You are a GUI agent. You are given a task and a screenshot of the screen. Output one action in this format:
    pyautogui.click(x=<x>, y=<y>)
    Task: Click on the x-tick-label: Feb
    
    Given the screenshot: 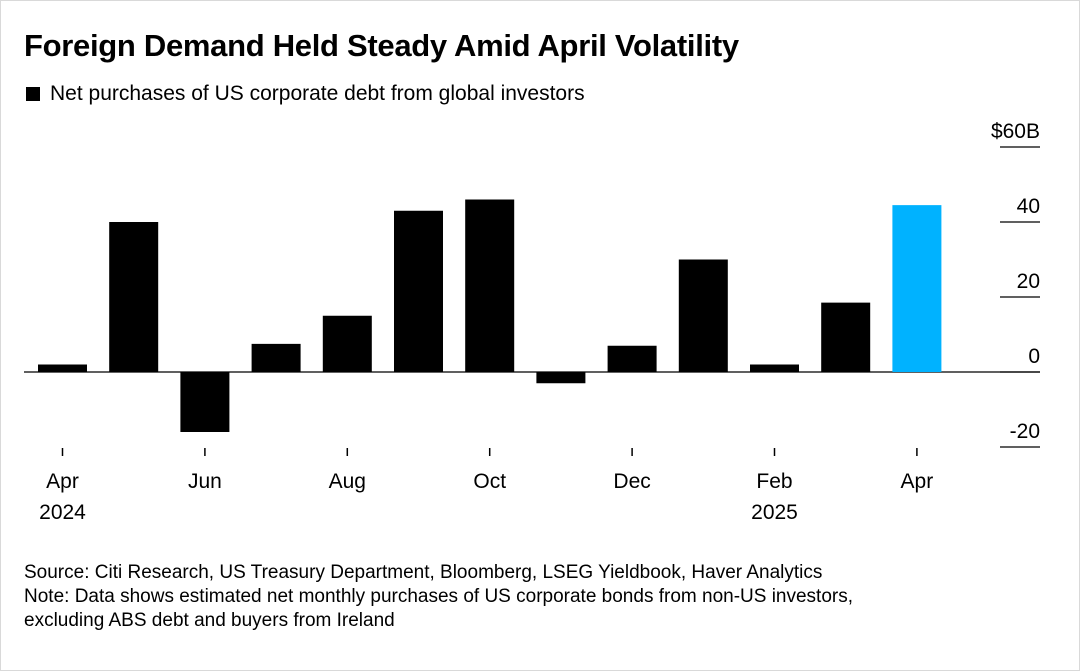 What is the action you would take?
    pyautogui.click(x=774, y=481)
    